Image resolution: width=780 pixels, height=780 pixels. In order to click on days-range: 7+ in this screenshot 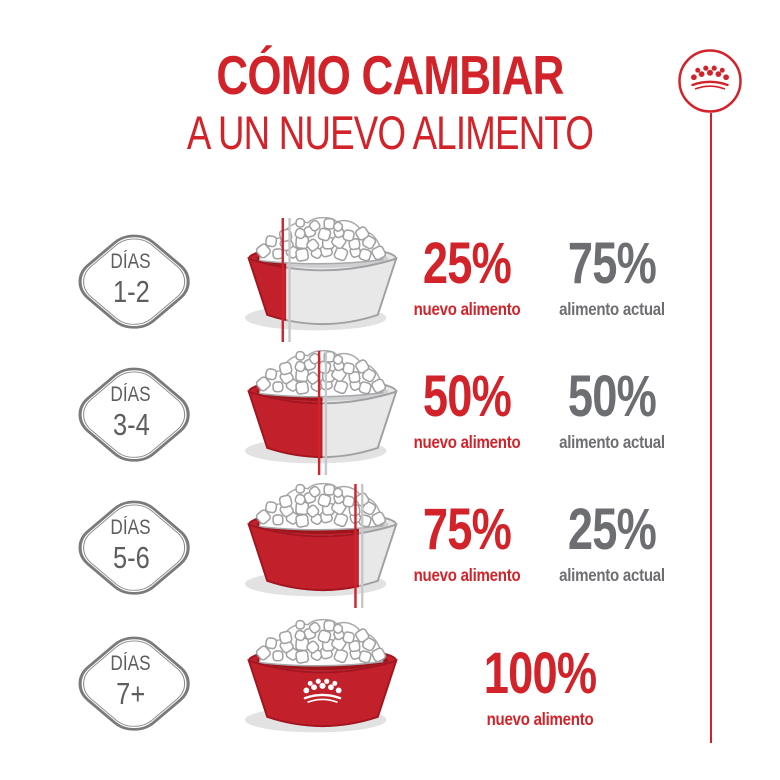, I will do `click(131, 693)`.